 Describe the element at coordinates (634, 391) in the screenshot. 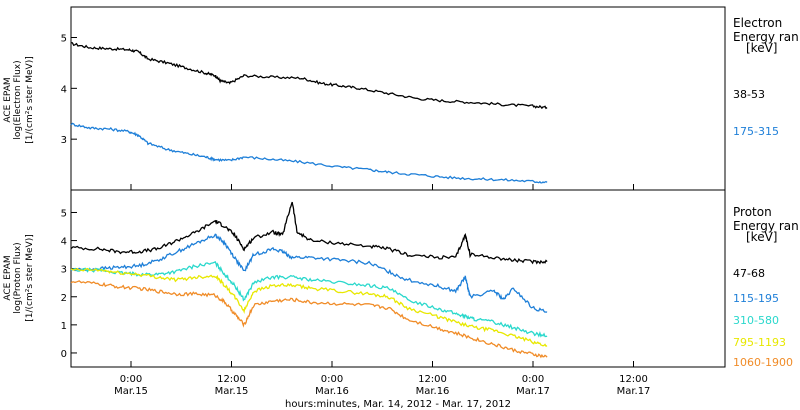

I see `xtick-date-5: Mar.17` at that location.